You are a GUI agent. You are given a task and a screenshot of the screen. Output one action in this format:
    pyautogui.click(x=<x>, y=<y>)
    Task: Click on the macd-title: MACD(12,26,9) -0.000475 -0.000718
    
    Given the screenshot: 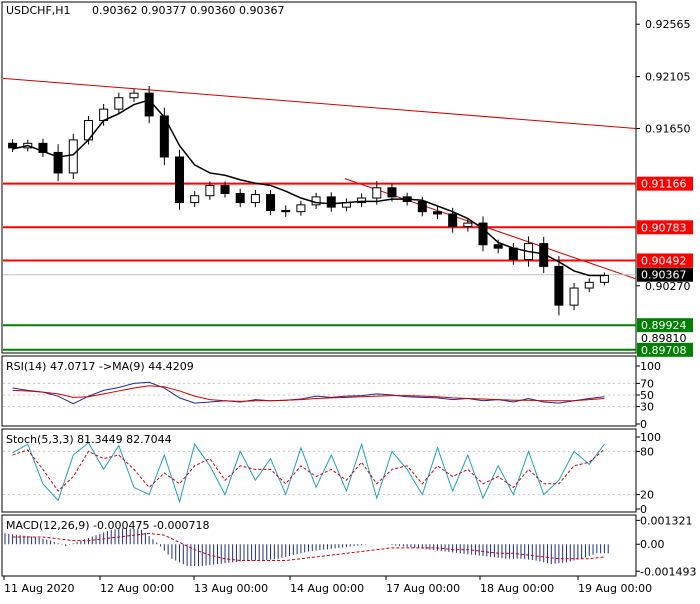 What is the action you would take?
    pyautogui.click(x=107, y=525)
    